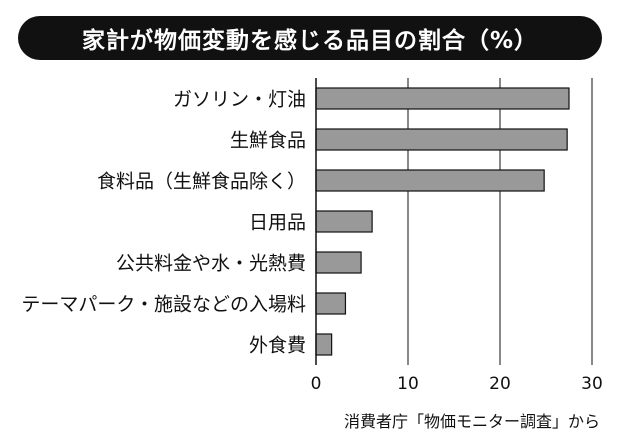 The width and height of the screenshot is (620, 445). Describe the element at coordinates (211, 264) in the screenshot. I see `category-label: 公共料金や水・光熱費` at that location.